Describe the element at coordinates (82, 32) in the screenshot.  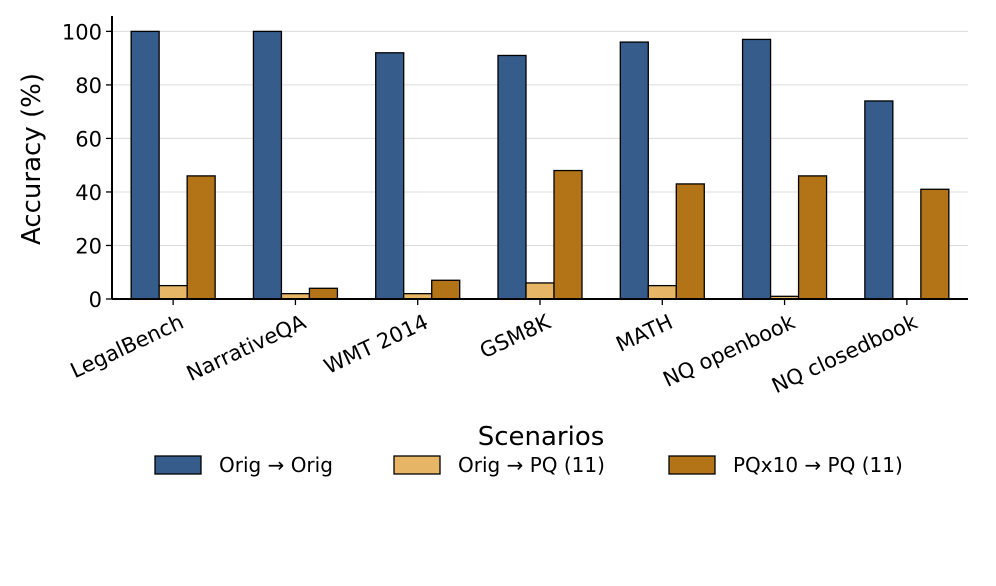
I see `y-tick-label-100: 100` at that location.